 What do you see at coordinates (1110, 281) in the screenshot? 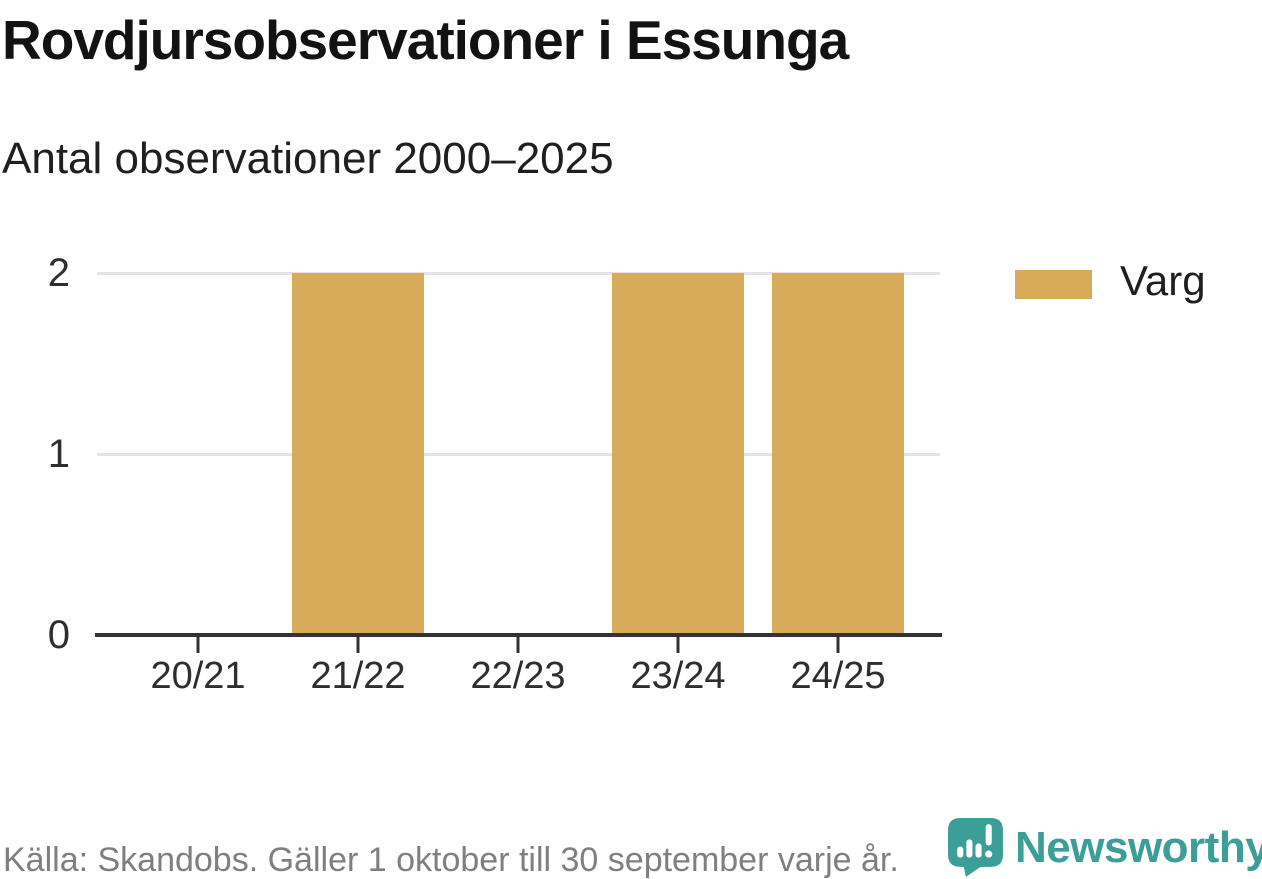
I see `legend: Varg` at bounding box center [1110, 281].